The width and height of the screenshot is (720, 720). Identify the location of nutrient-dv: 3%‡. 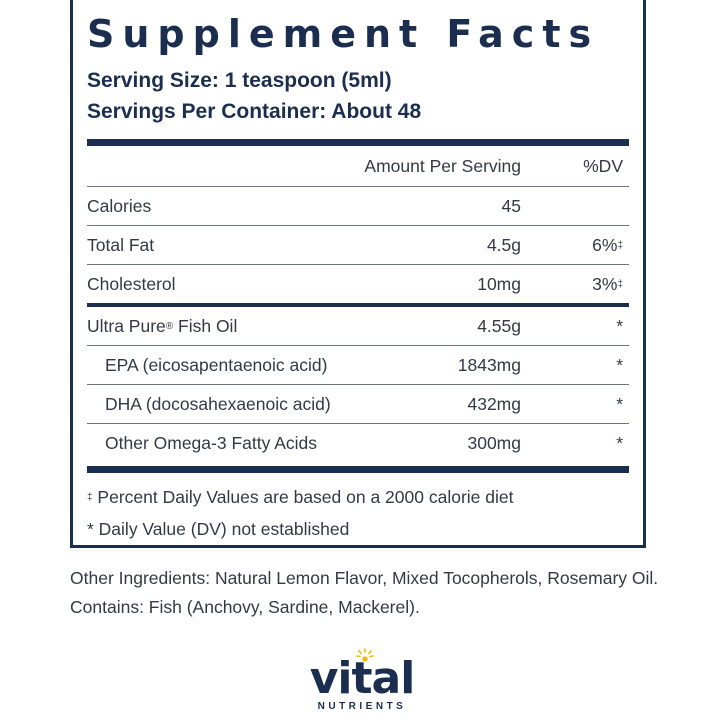
(607, 284).